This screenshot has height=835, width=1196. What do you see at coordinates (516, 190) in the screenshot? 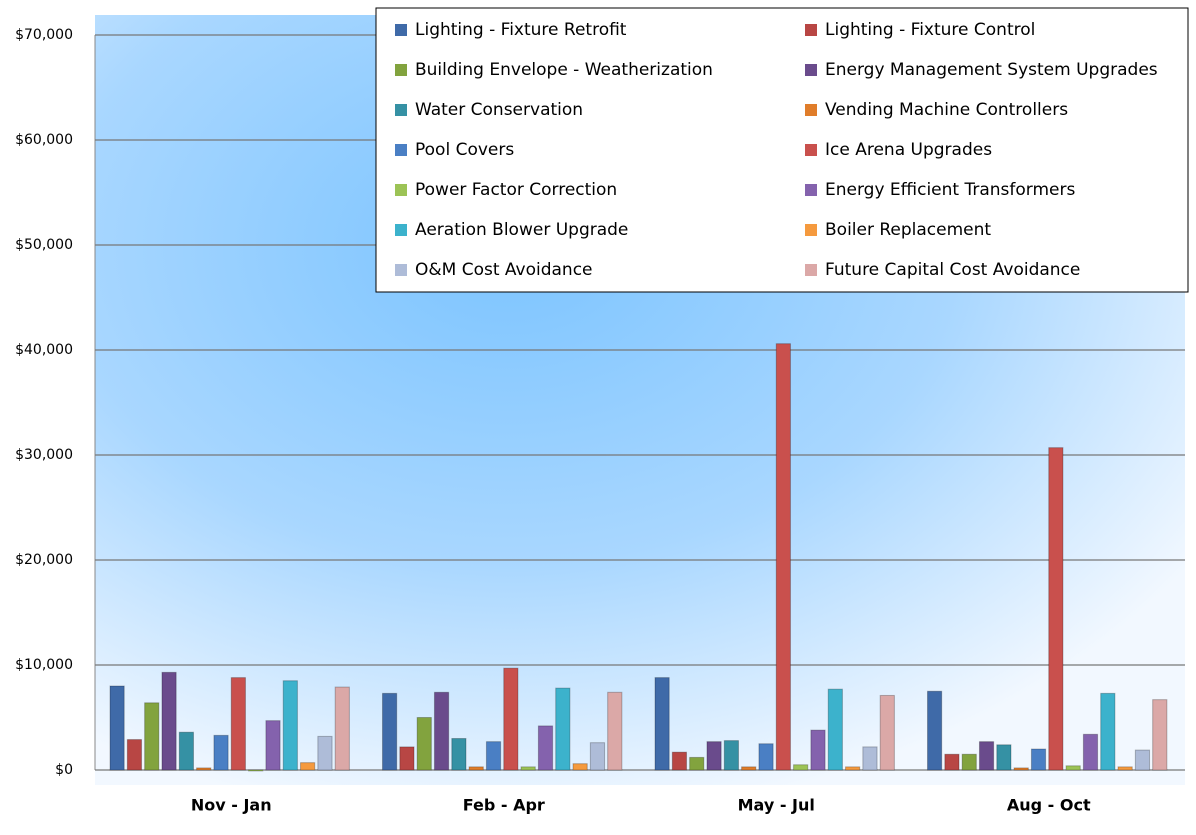
I see `legend-label: Power Factor Correction` at bounding box center [516, 190].